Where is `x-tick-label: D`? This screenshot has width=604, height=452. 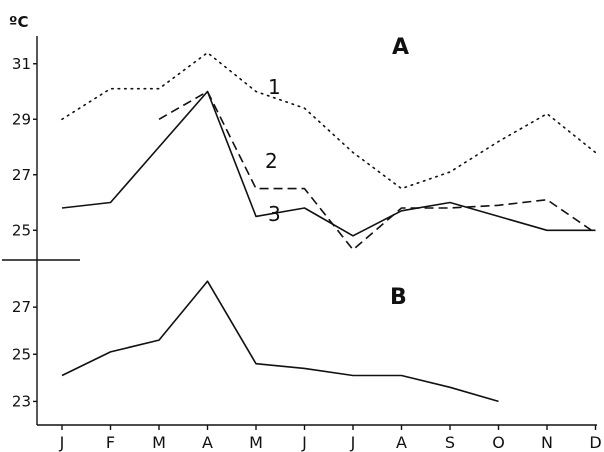
x-tick-label: D is located at coordinates (595, 442).